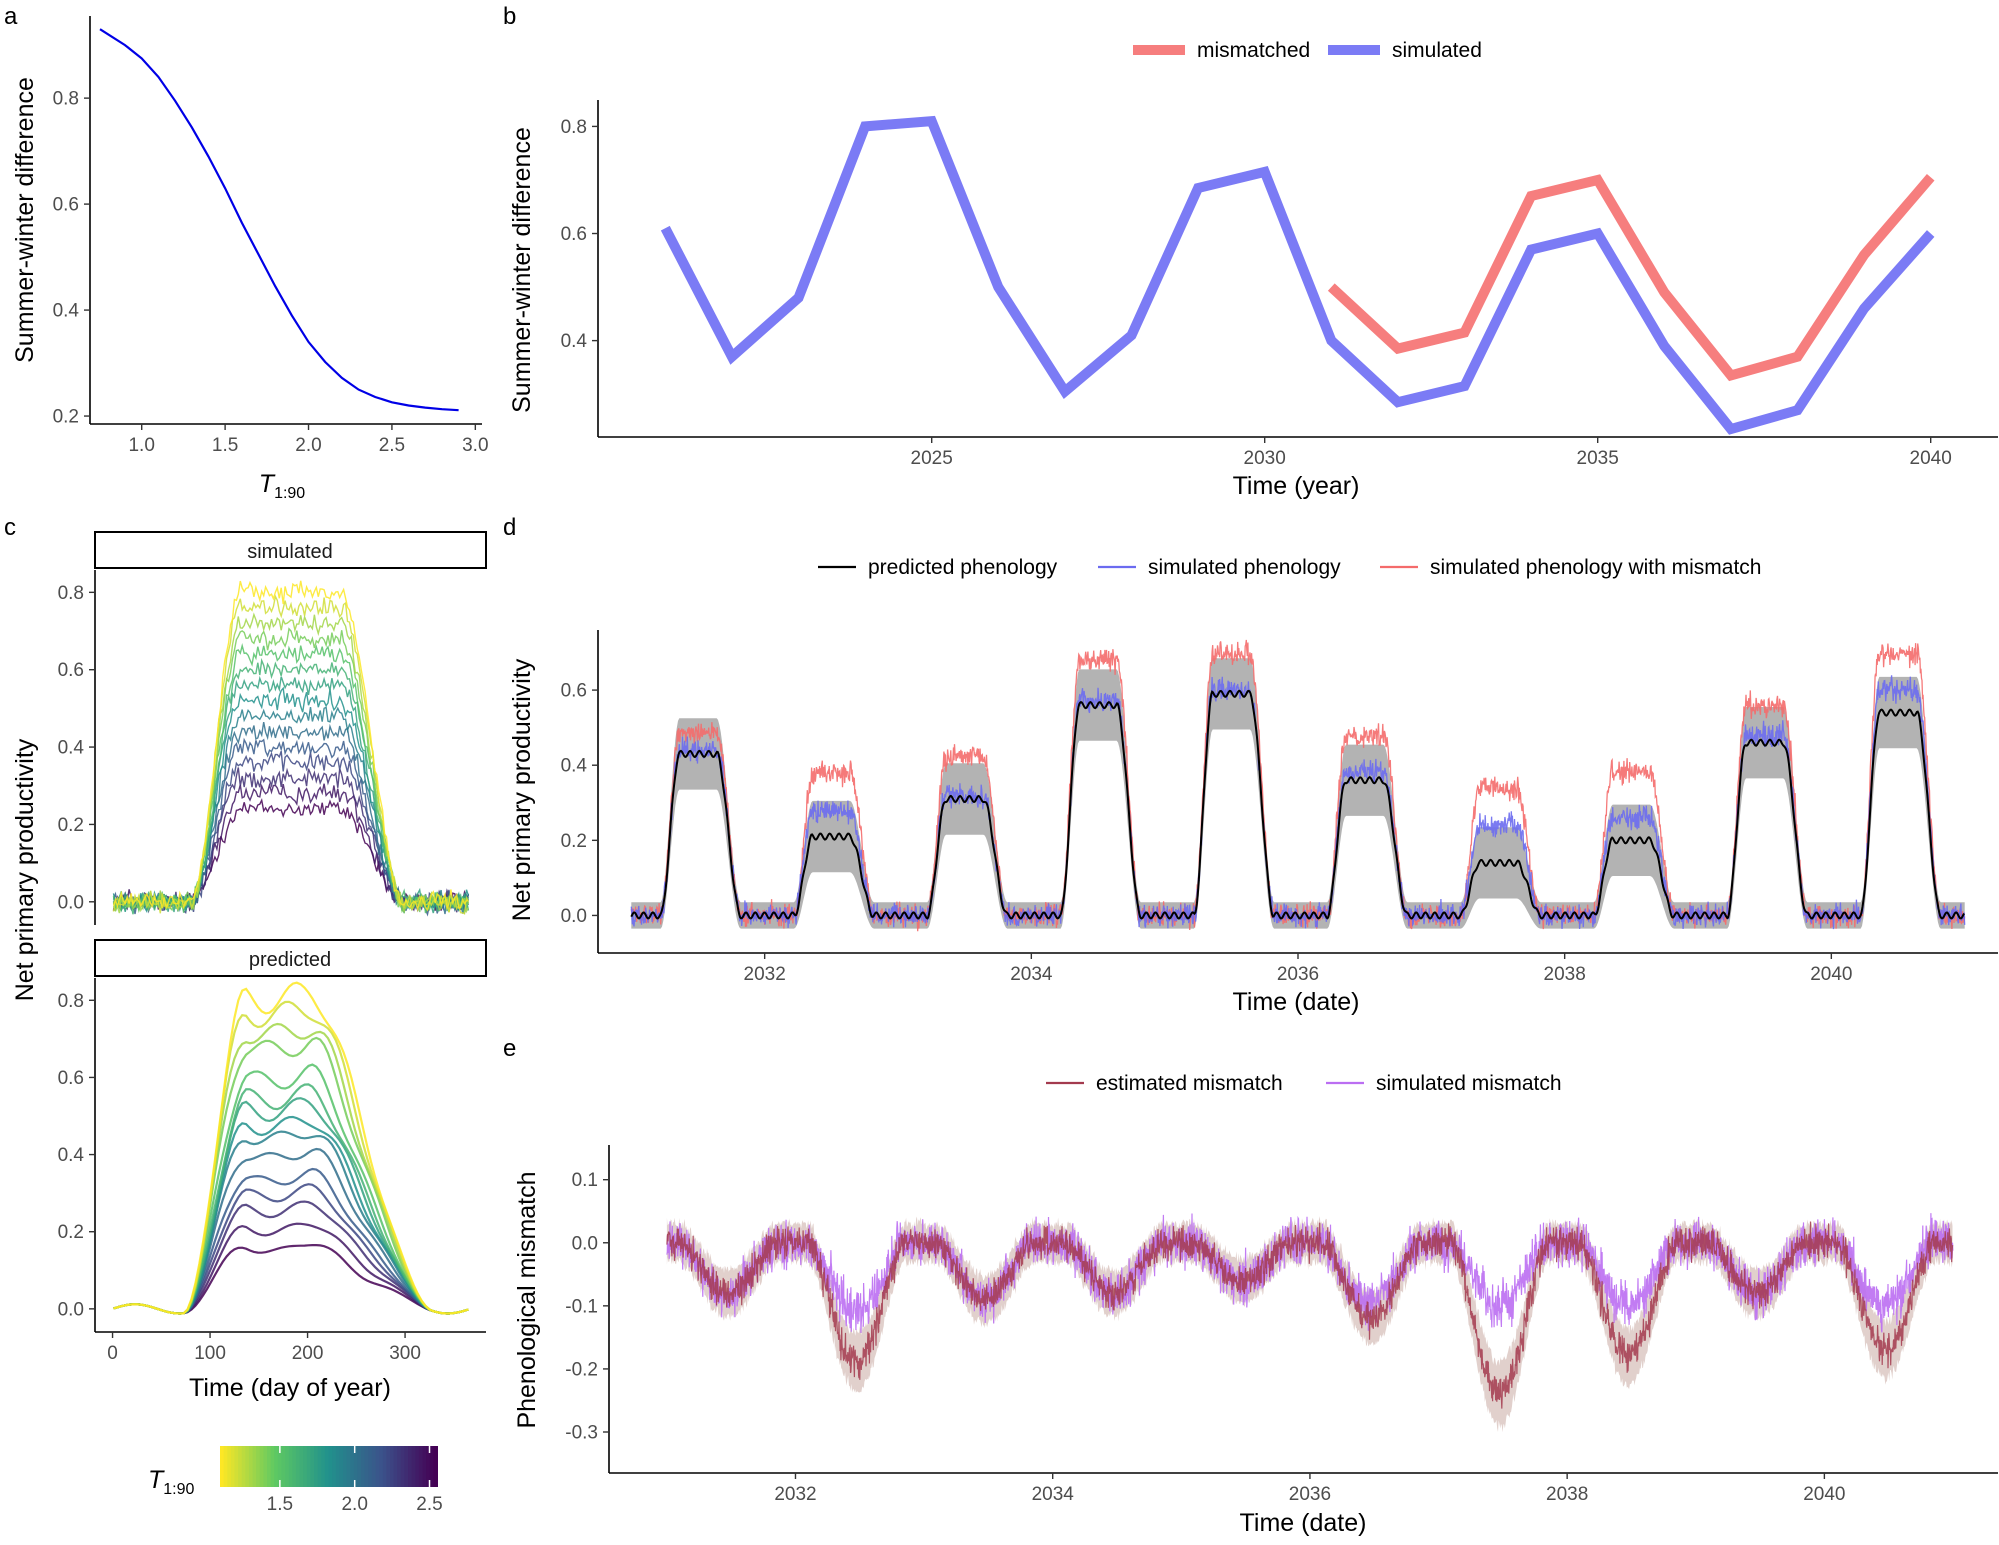  What do you see at coordinates (509, 16) in the screenshot?
I see `panel-letter: b` at bounding box center [509, 16].